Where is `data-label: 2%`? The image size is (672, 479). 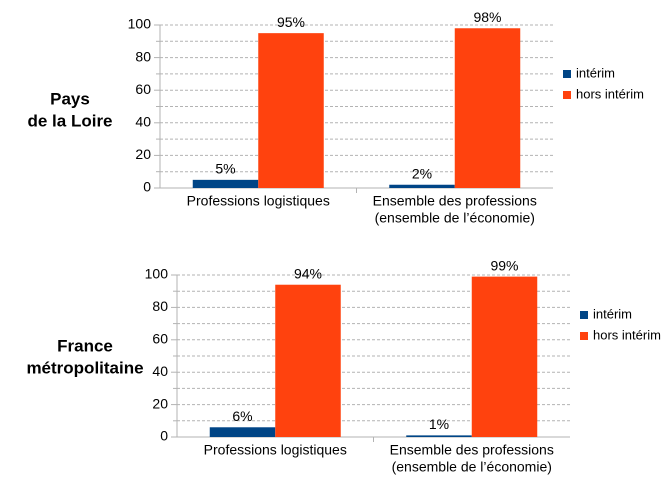
data-label: 2% is located at coordinates (422, 173).